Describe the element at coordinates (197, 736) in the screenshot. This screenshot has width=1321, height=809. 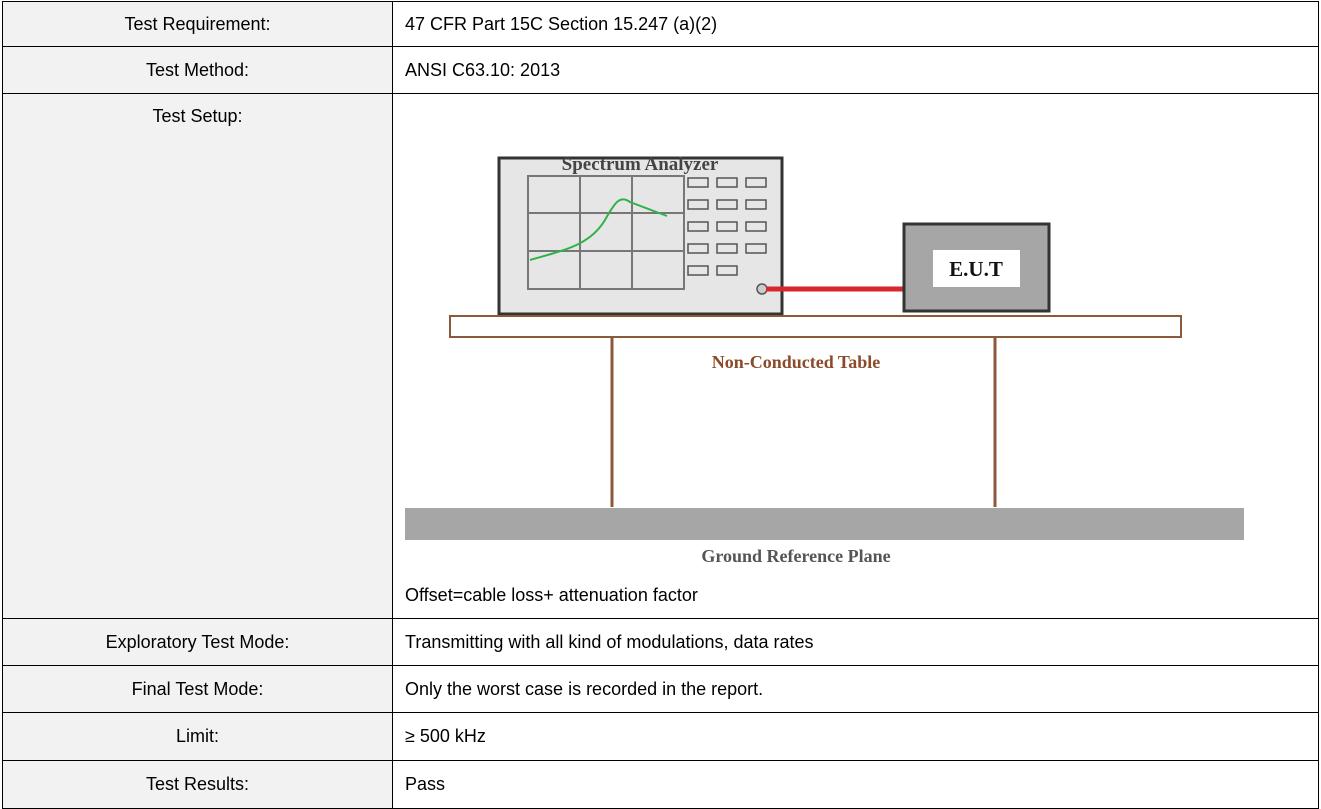
I see `row-label: Limit:` at that location.